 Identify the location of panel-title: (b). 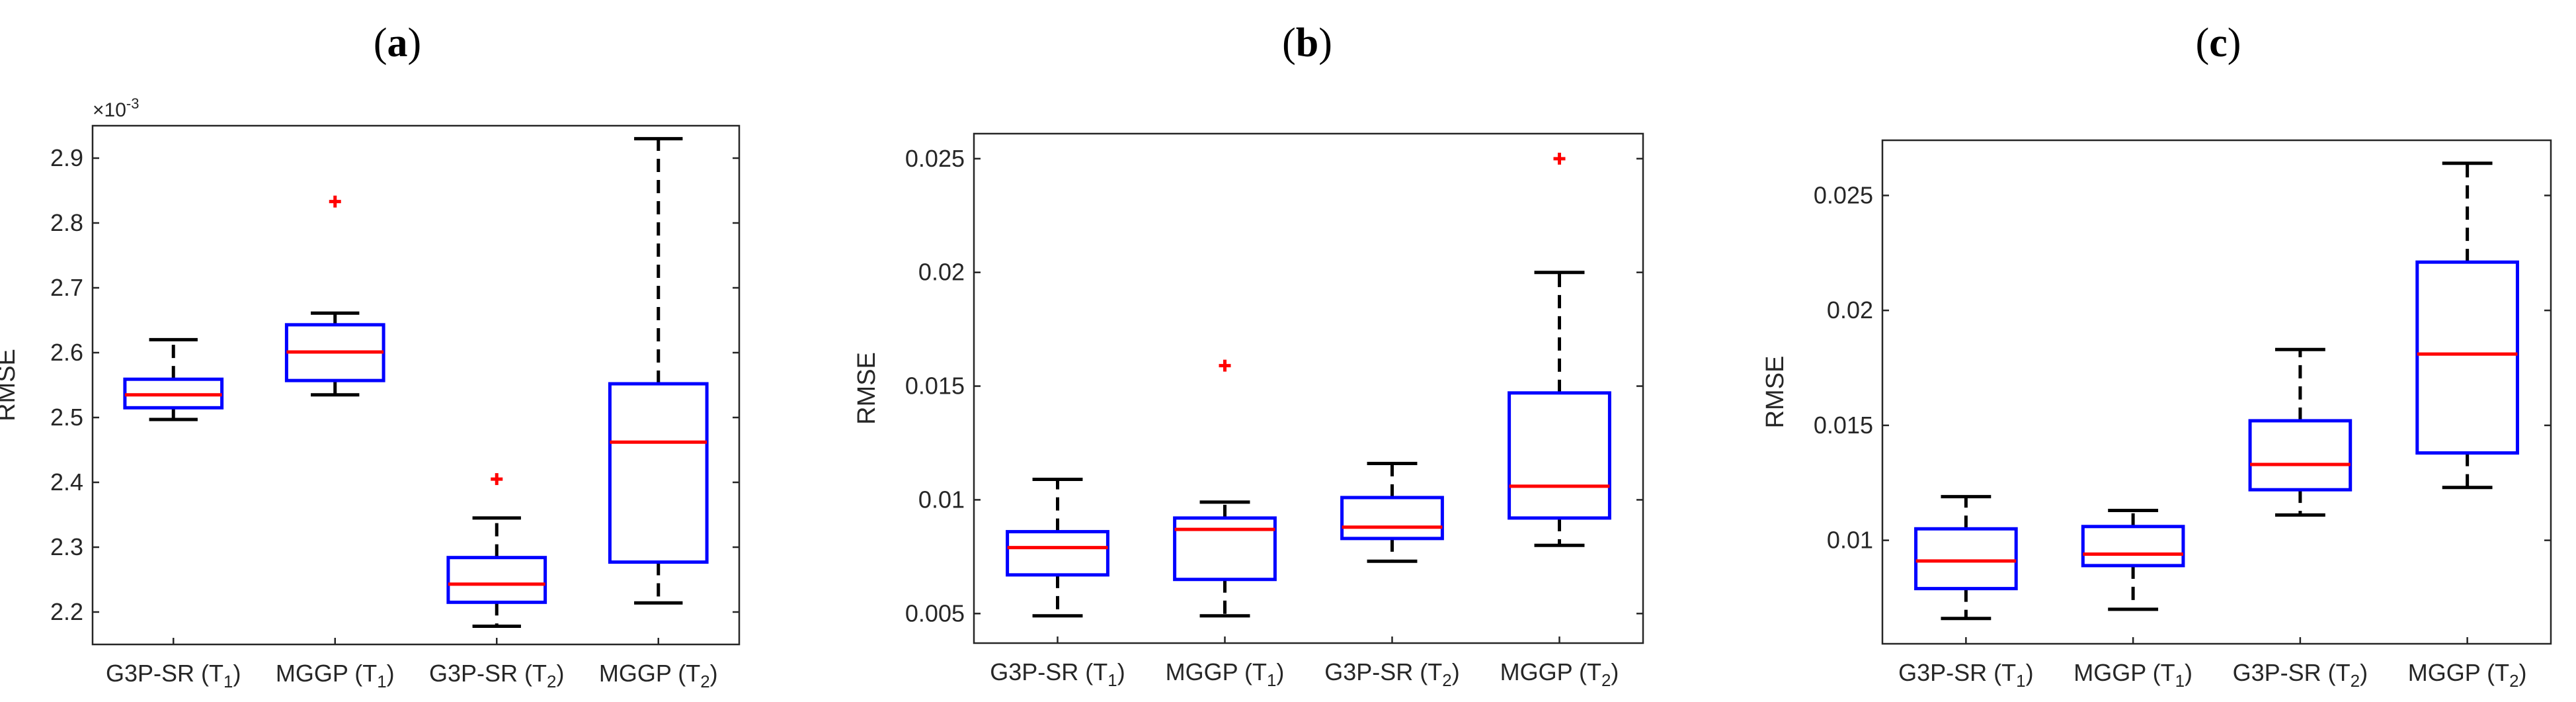
(1307, 43).